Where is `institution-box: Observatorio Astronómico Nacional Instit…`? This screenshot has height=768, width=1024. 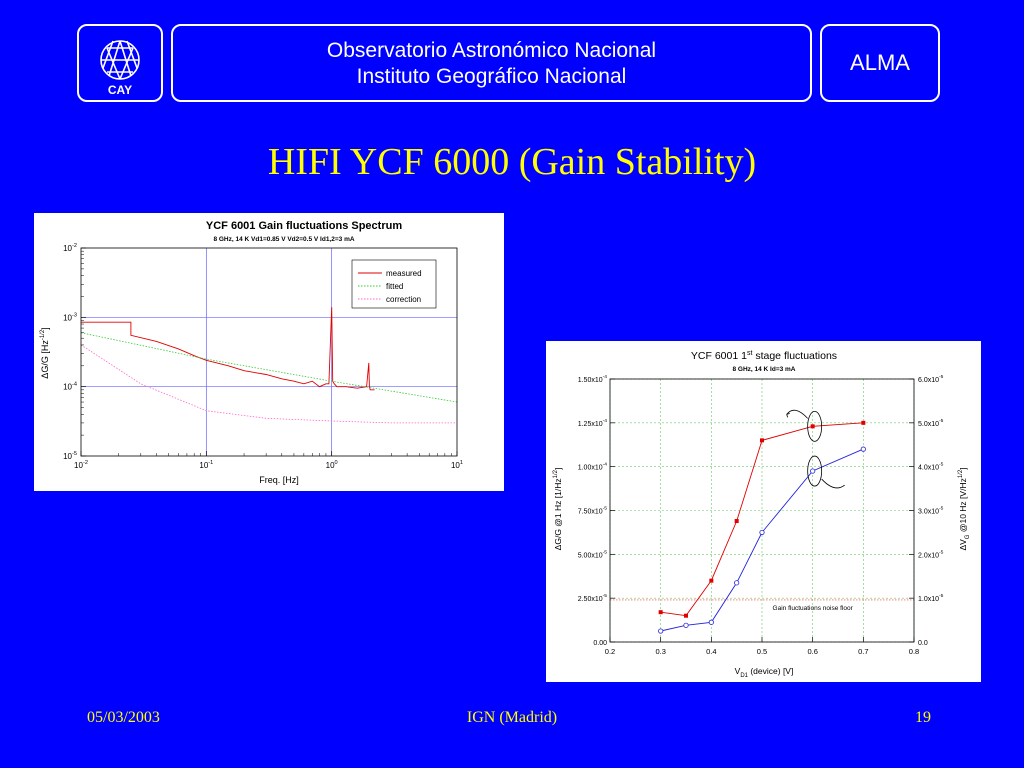
institution-box: Observatorio Astronómico Nacional Instit… is located at coordinates (491, 63).